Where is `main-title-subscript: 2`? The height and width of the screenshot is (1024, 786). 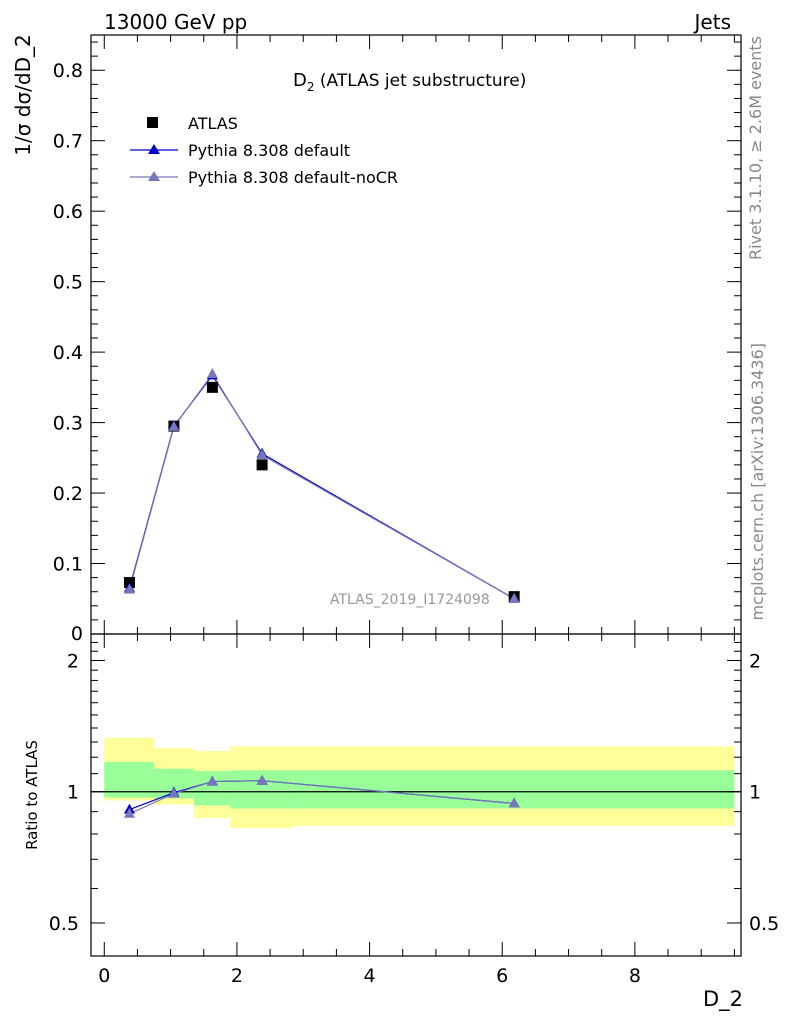 main-title-subscript: 2 is located at coordinates (311, 87).